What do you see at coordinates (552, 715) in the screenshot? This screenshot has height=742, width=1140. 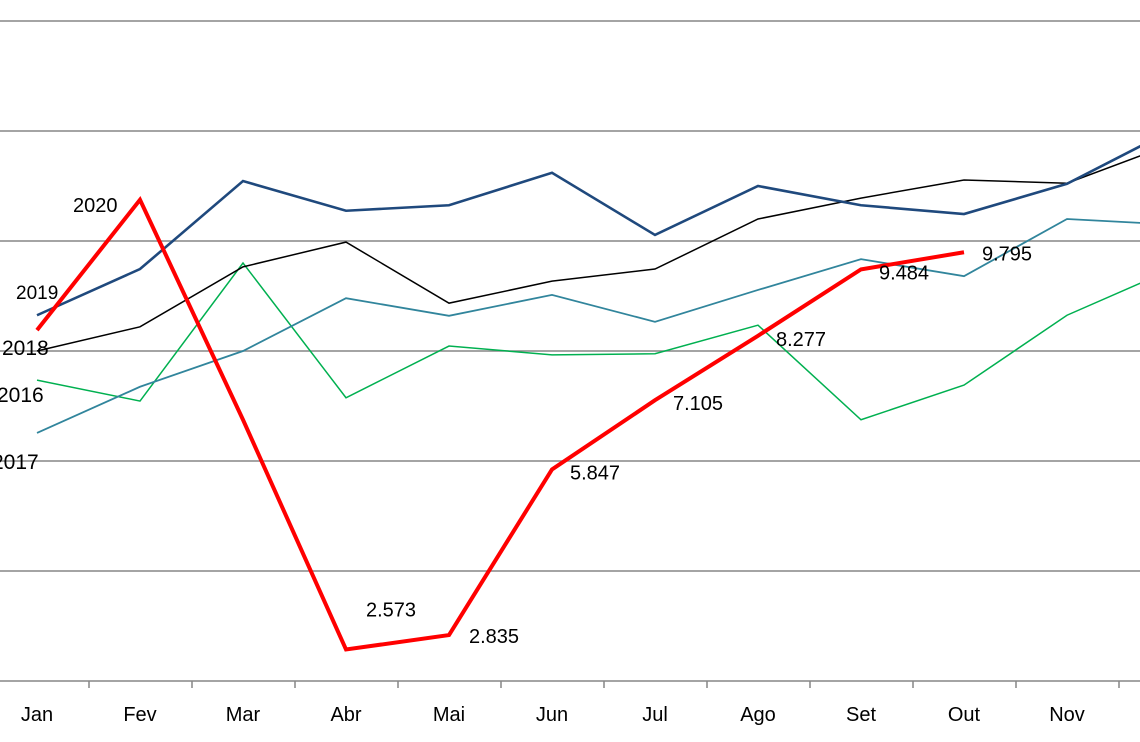 I see `x-tick-label: Jun` at bounding box center [552, 715].